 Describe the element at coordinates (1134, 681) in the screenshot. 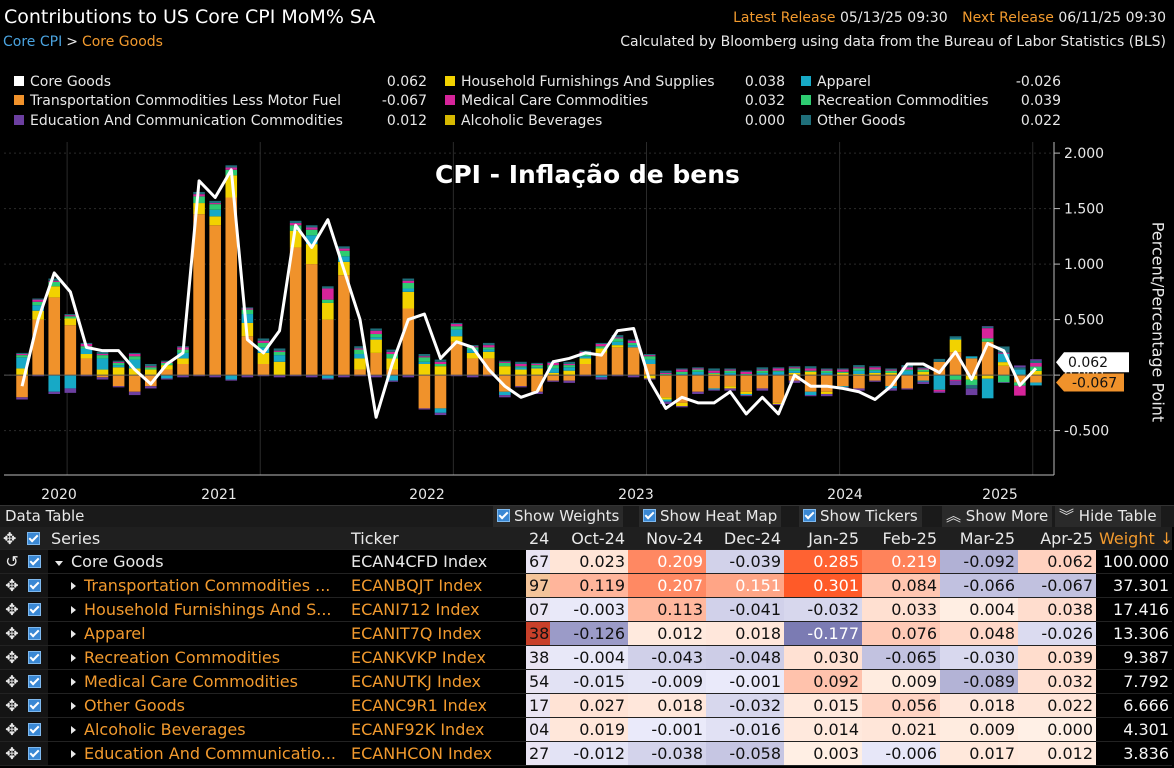

I see `weight-cell: 7.792` at that location.